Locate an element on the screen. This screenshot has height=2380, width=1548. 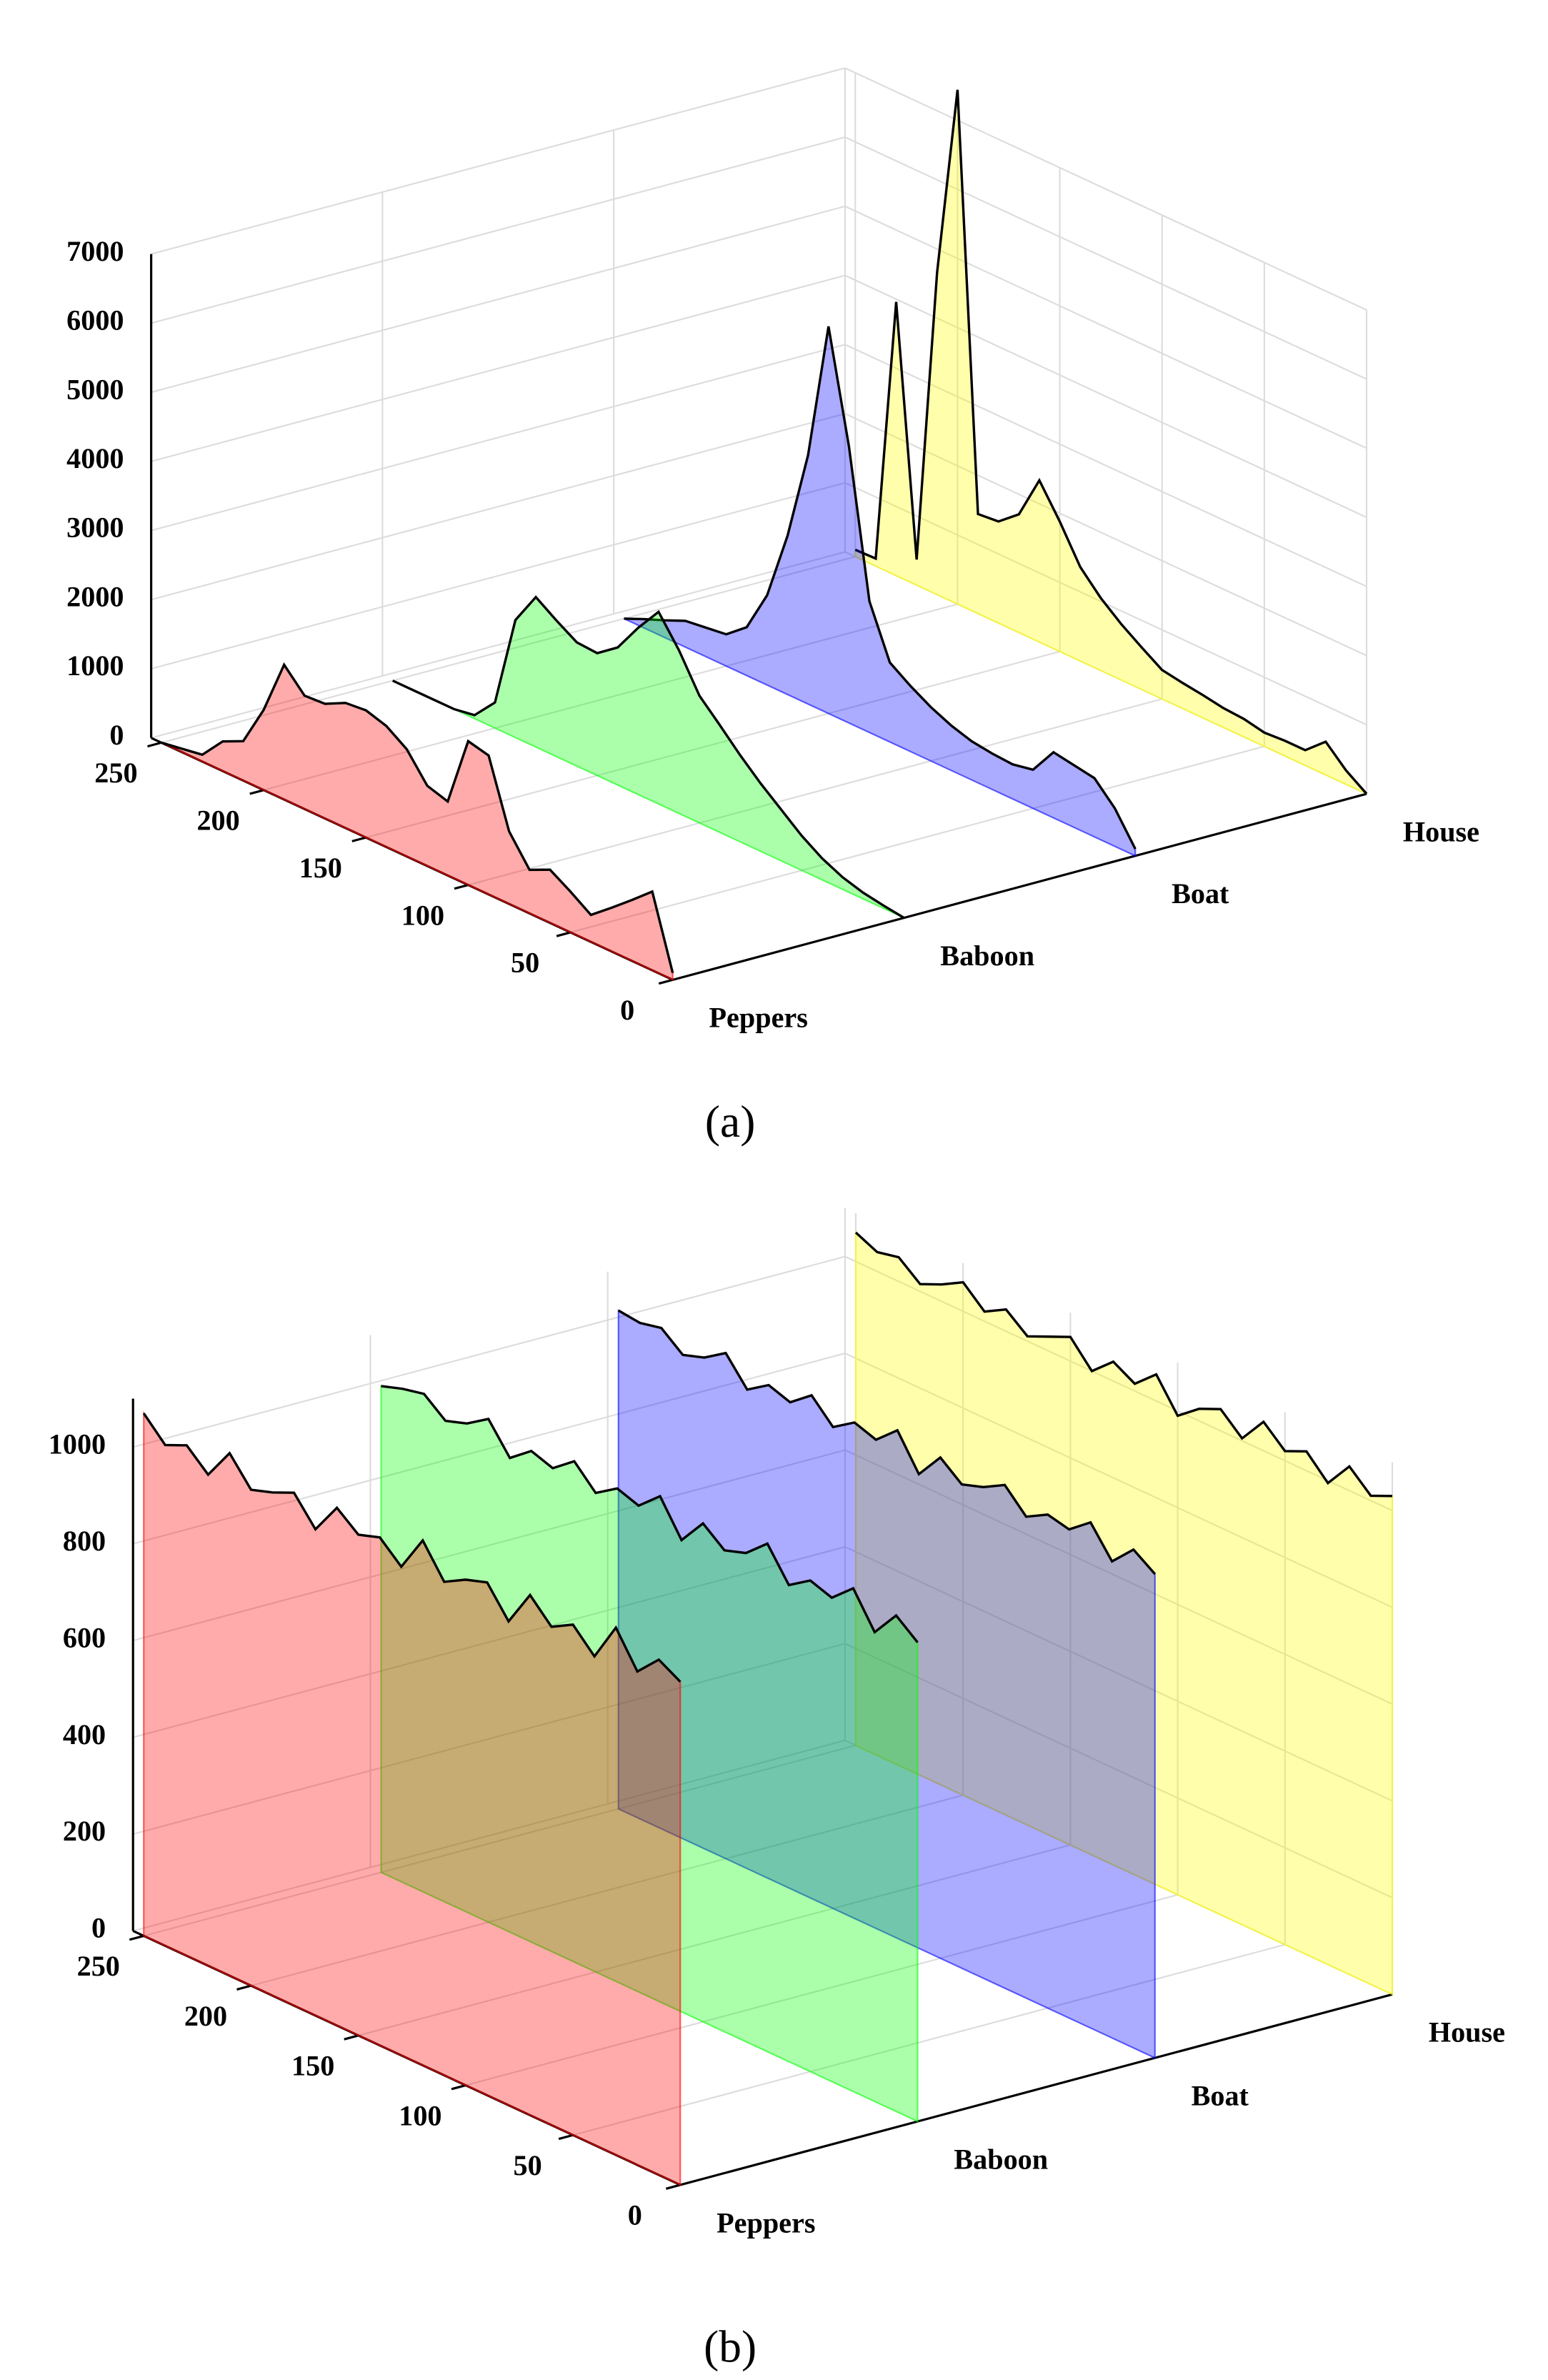
y-tick-label: 800 is located at coordinates (84, 1541).